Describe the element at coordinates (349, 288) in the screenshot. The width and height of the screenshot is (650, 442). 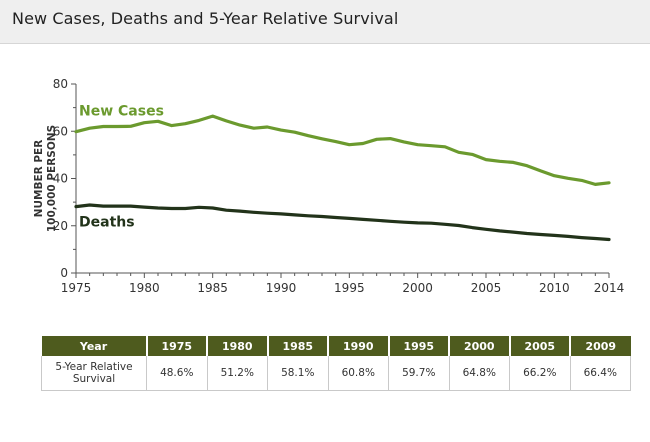
I see `x-tick-label-1995: 1995` at that location.